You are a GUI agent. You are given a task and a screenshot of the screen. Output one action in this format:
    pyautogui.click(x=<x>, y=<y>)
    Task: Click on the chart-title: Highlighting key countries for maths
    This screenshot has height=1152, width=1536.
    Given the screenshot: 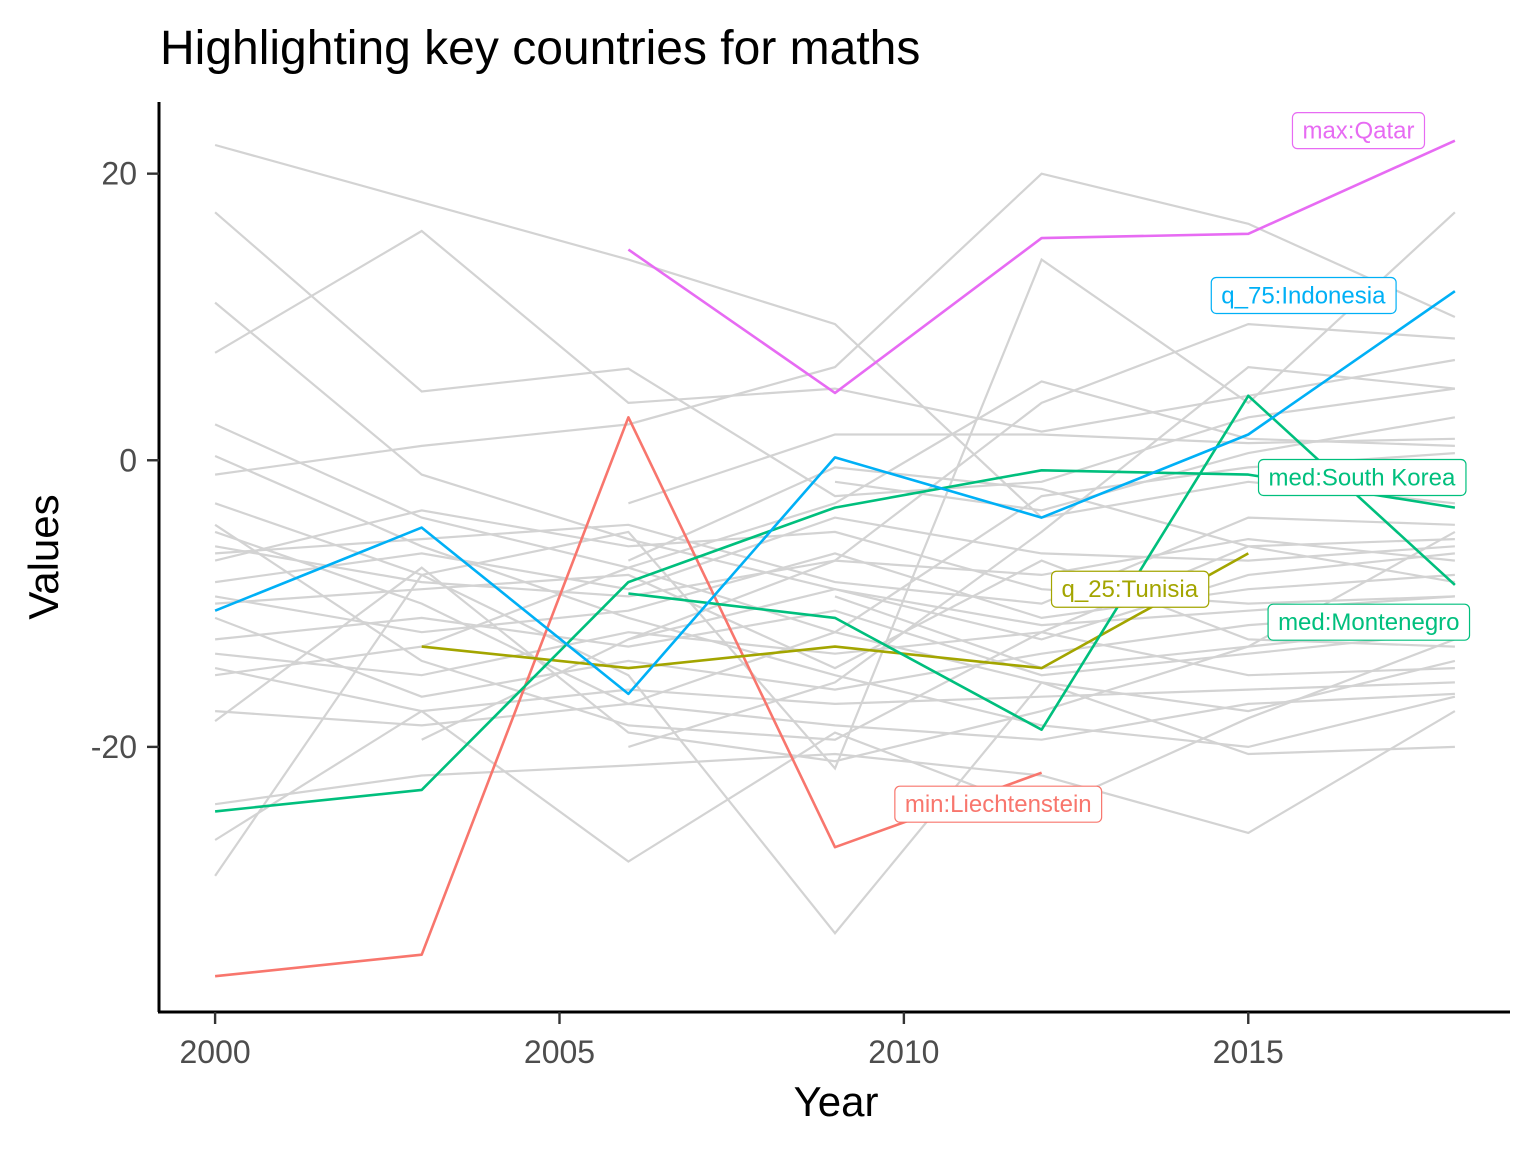 What is the action you would take?
    pyautogui.click(x=540, y=48)
    